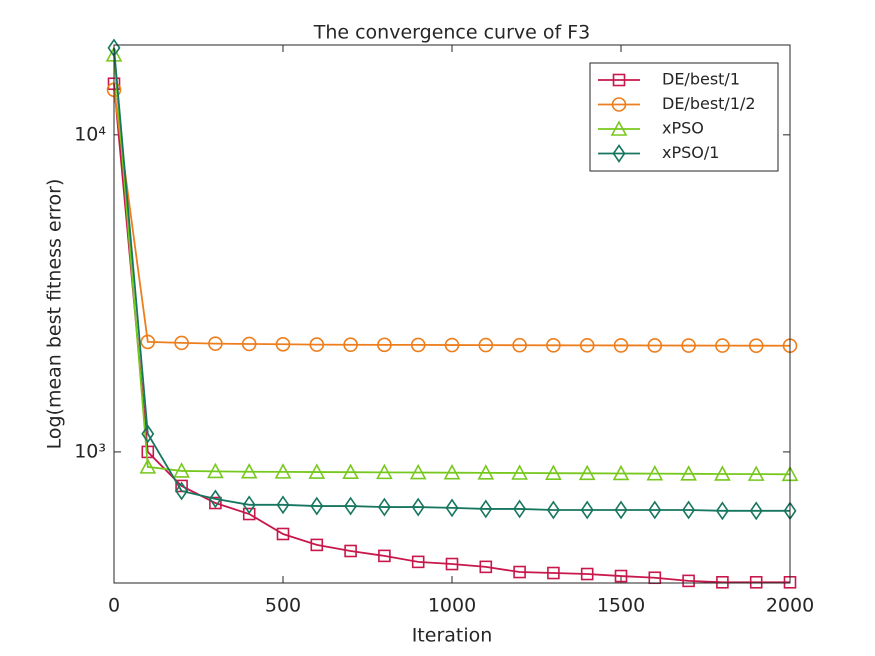 This screenshot has height=656, width=875. I want to click on x-tick-label: 500, so click(283, 606).